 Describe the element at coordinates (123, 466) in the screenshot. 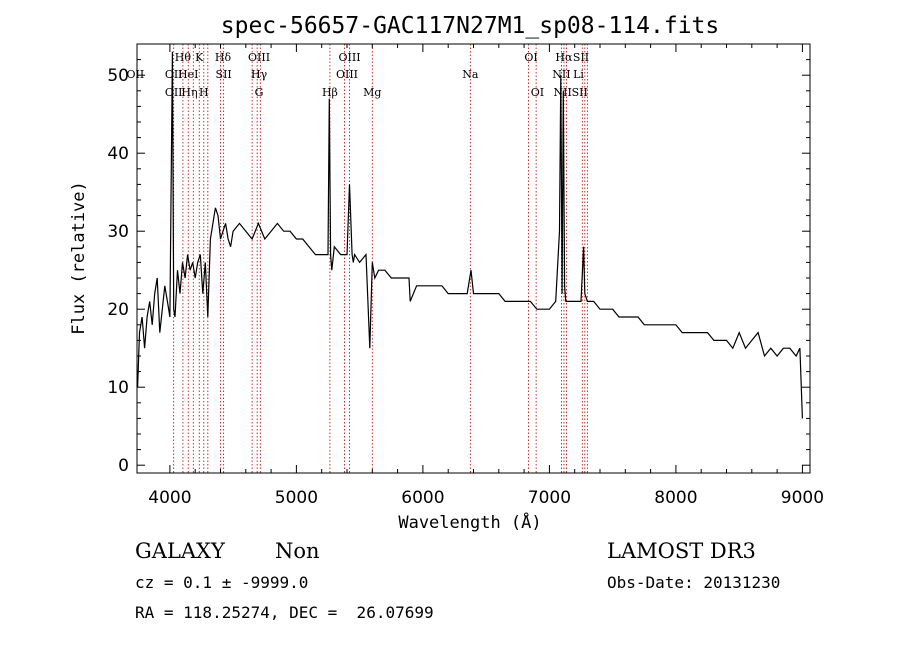

I see `y-tick-label: 0` at that location.